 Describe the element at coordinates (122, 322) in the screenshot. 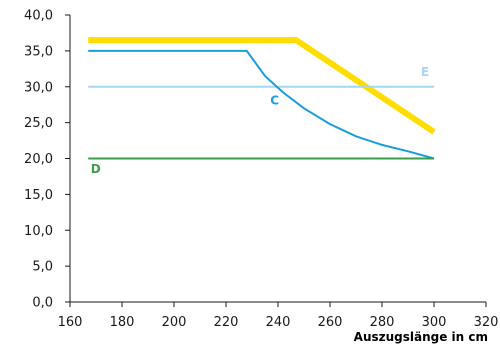

I see `x-tick-label: 180` at that location.